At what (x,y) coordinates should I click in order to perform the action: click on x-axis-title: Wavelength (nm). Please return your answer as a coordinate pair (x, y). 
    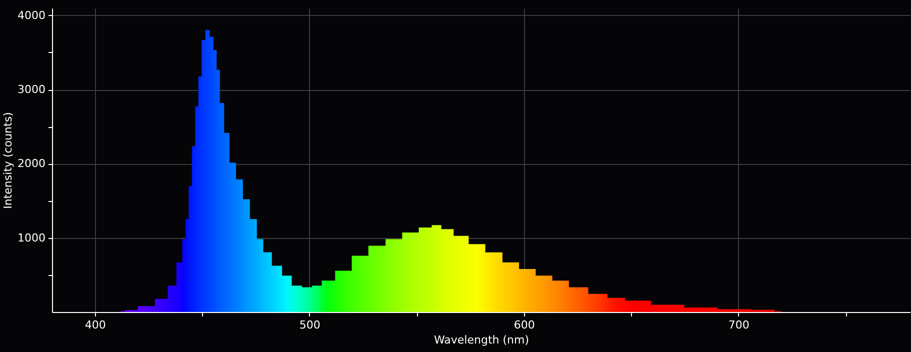
    Looking at the image, I should click on (482, 340).